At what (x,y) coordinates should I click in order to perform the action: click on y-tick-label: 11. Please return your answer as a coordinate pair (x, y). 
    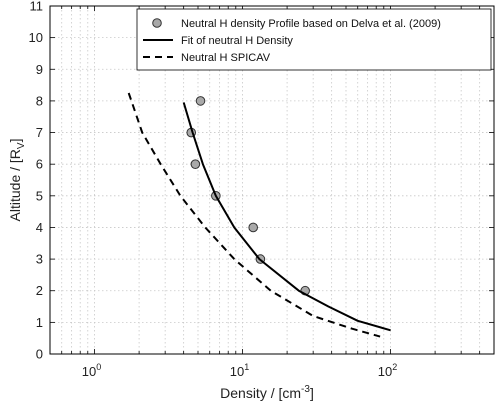
    Looking at the image, I should click on (37, 7).